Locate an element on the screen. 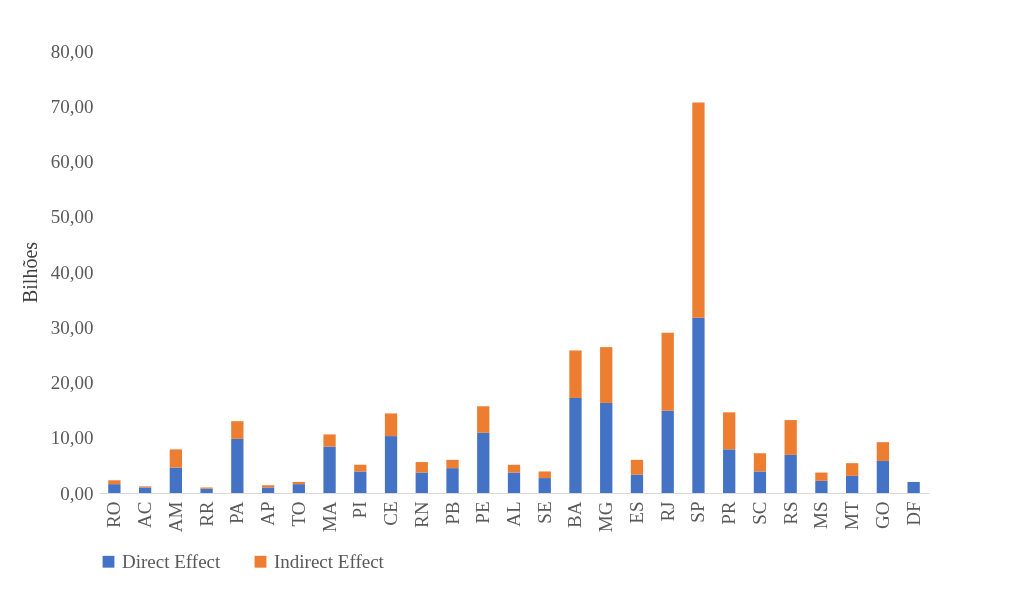  y-tick-label: 40,00 is located at coordinates (72, 272).